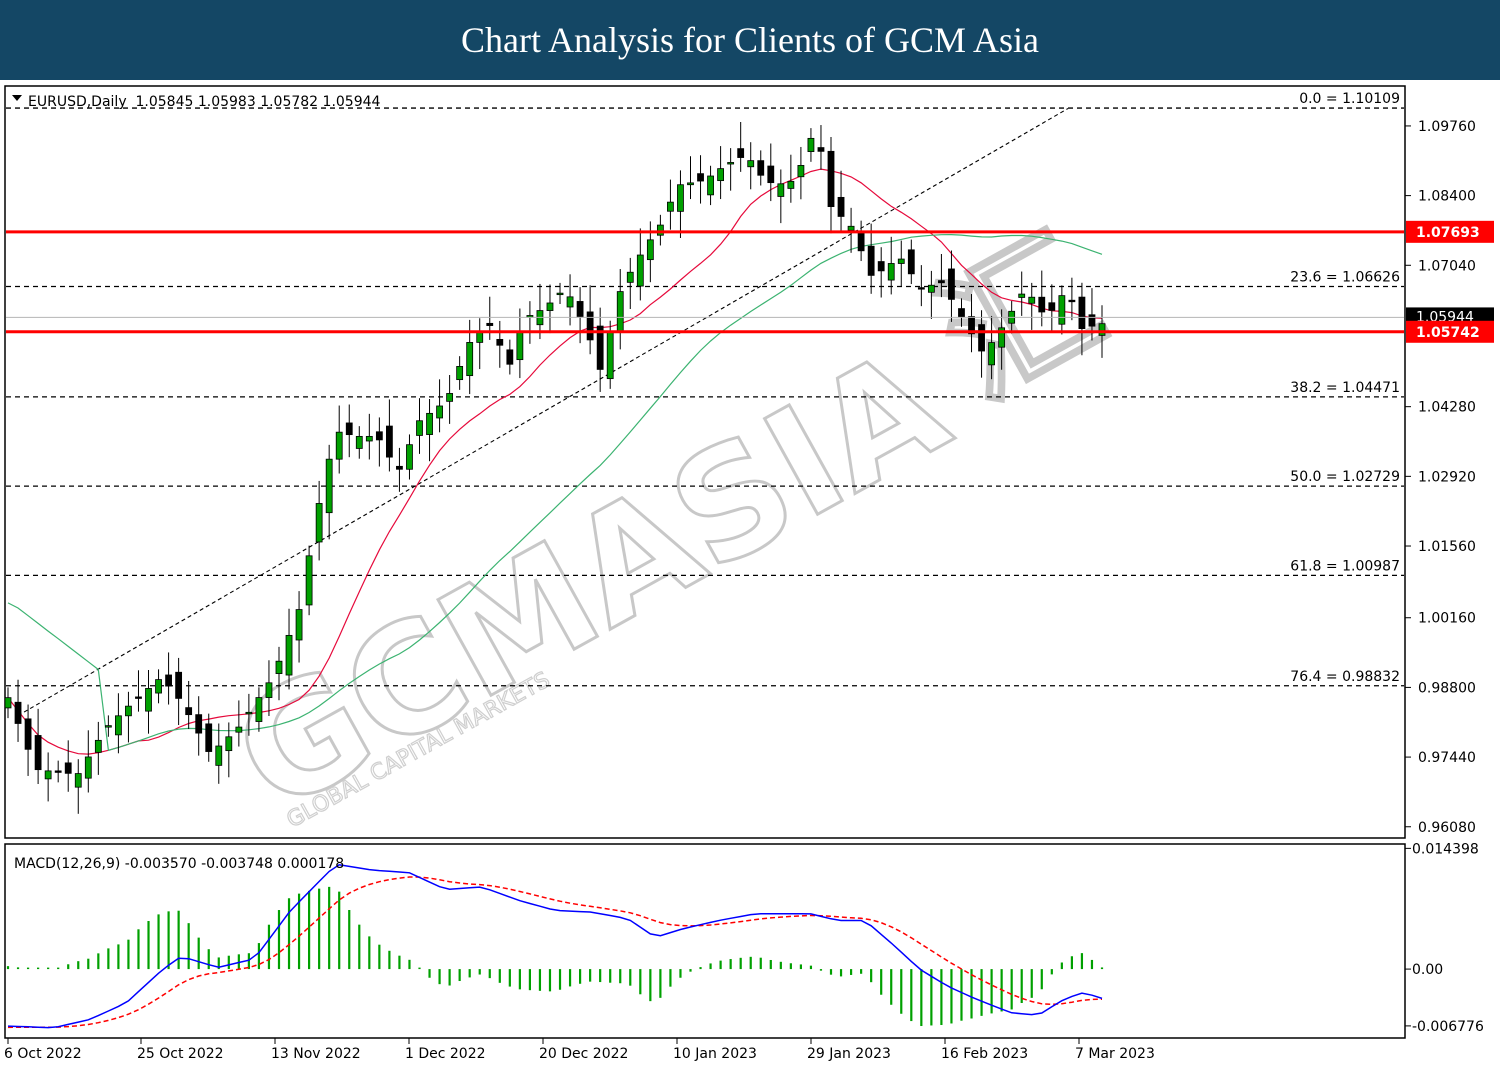  Describe the element at coordinates (316, 1054) in the screenshot. I see `x-tick-label: 13 Nov 2022` at that location.